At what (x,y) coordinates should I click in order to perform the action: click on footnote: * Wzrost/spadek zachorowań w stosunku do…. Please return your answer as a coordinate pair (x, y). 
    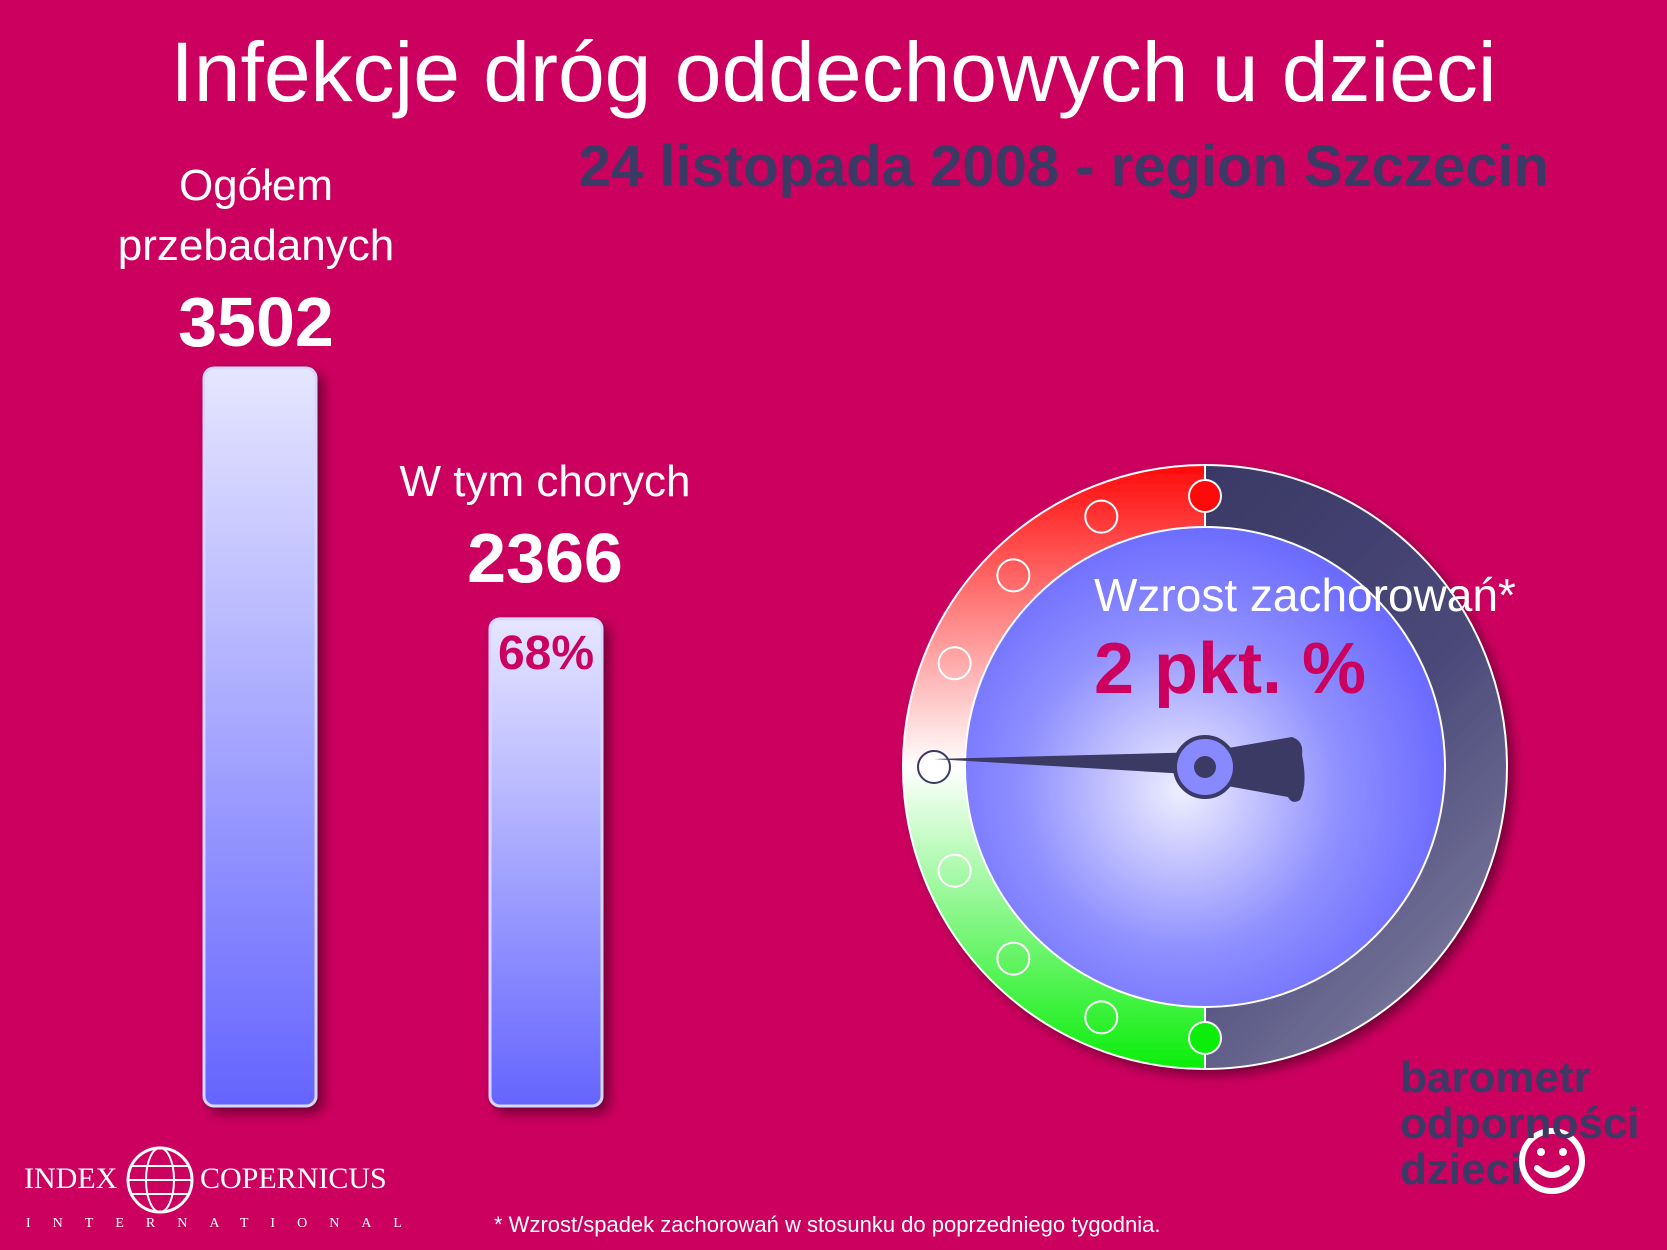
    Looking at the image, I should click on (827, 1224).